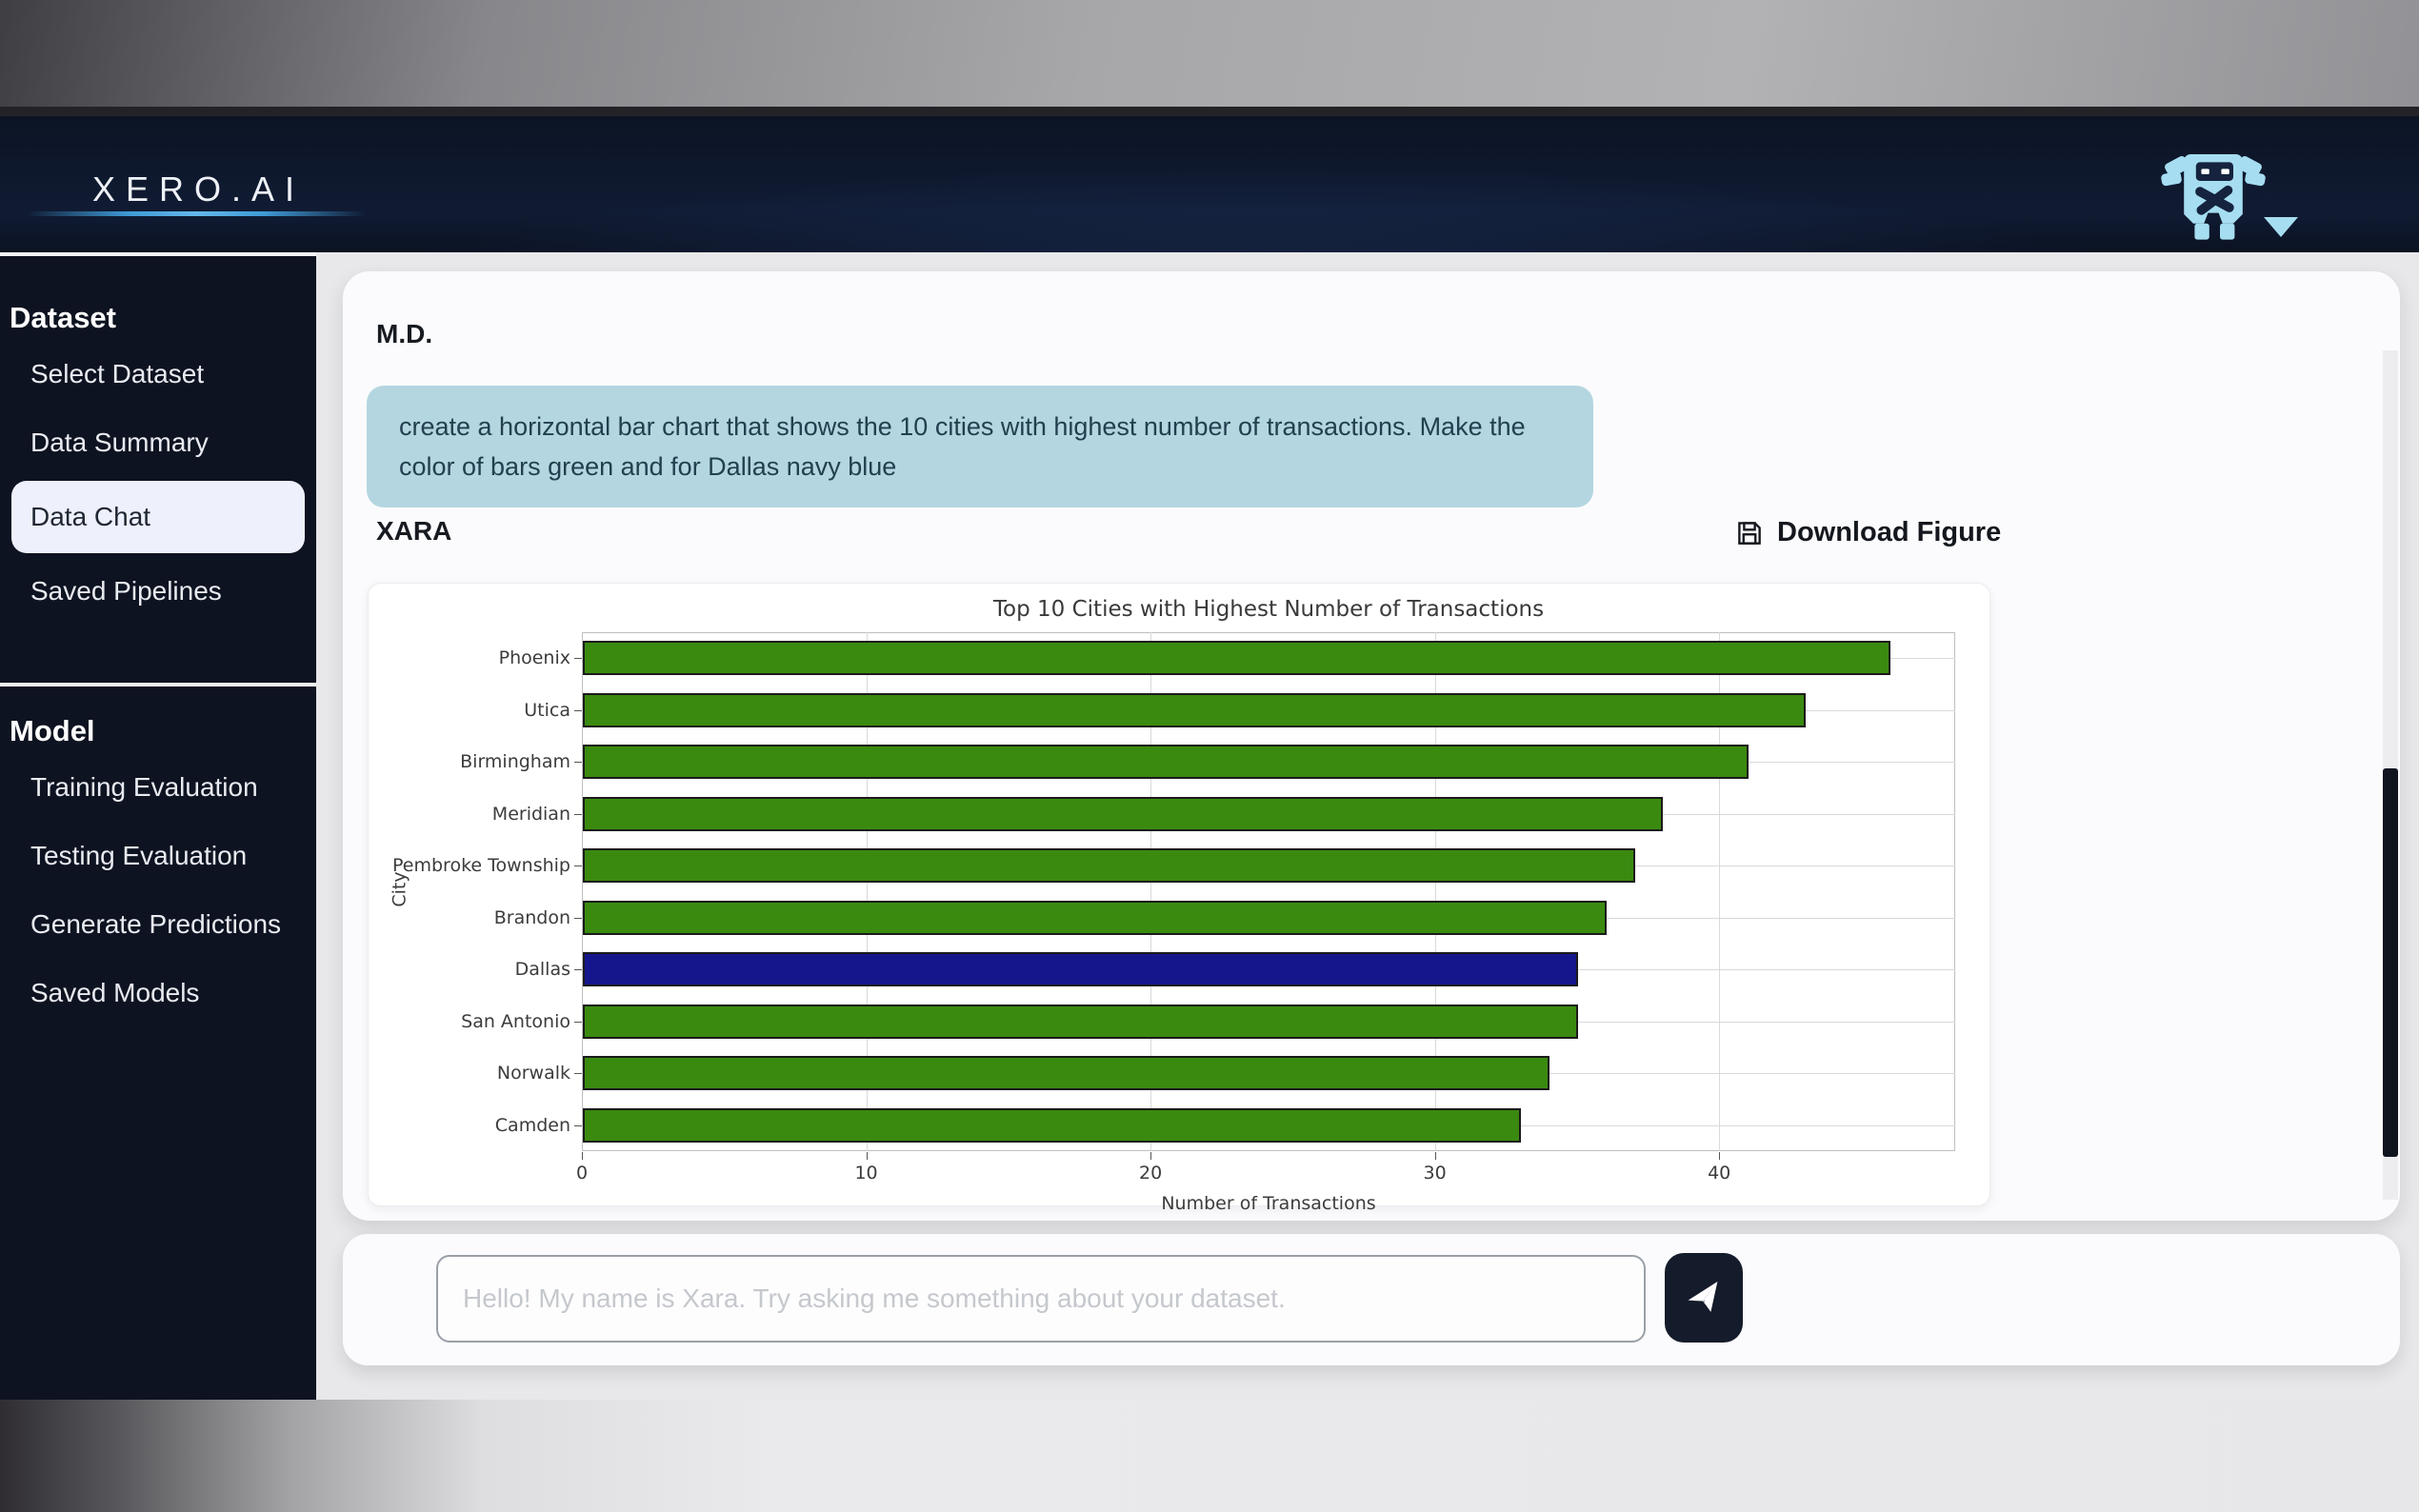  Describe the element at coordinates (1151, 1173) in the screenshot. I see `xtick-label-20: 20` at that location.